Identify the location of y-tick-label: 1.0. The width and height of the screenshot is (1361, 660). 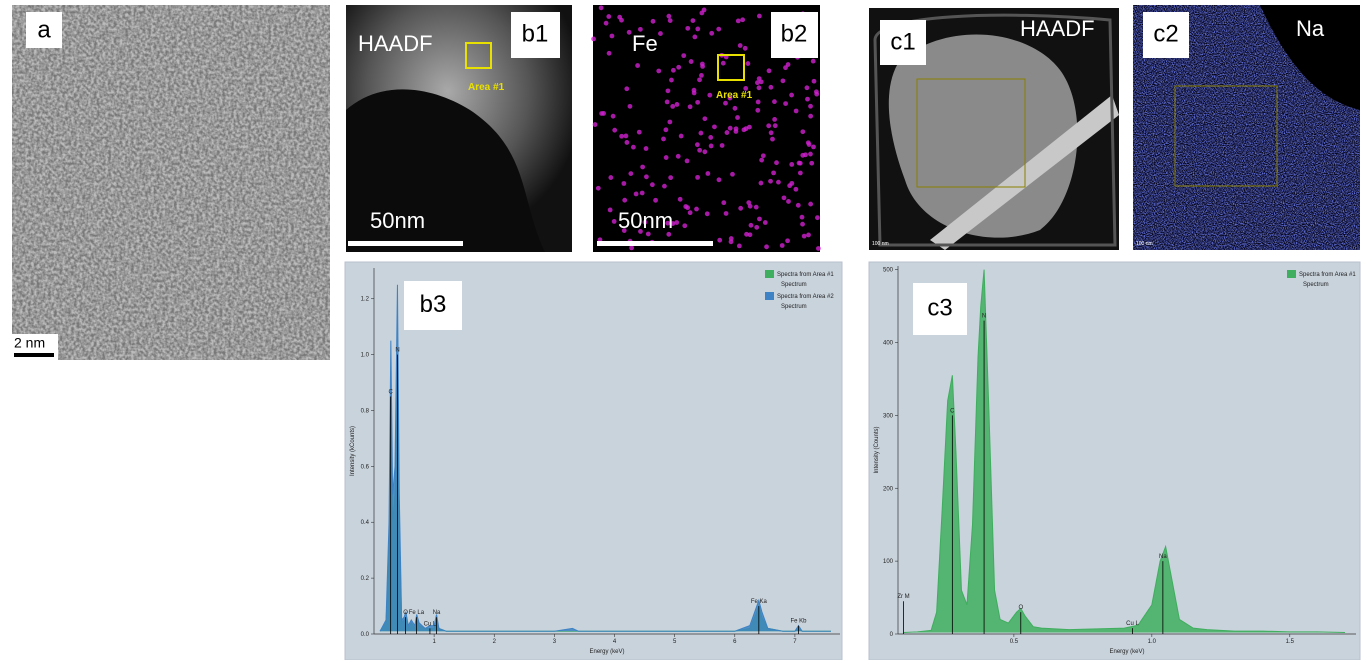
(365, 356).